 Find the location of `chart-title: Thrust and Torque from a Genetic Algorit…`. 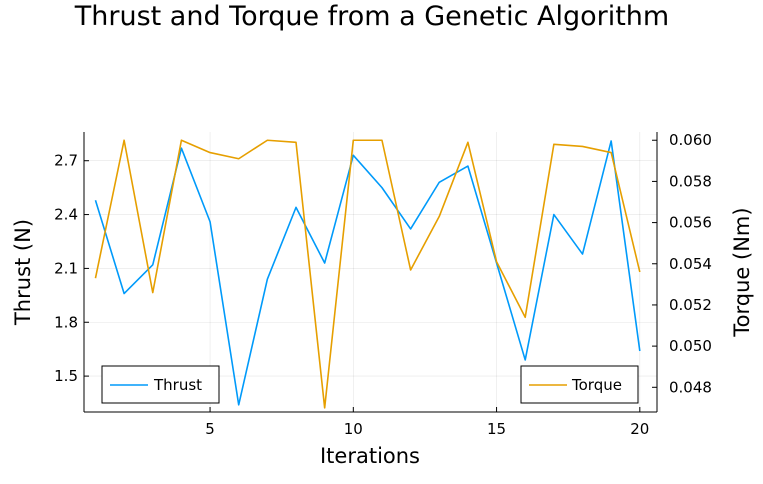

chart-title: Thrust and Torque from a Genetic Algorit… is located at coordinates (371, 16).